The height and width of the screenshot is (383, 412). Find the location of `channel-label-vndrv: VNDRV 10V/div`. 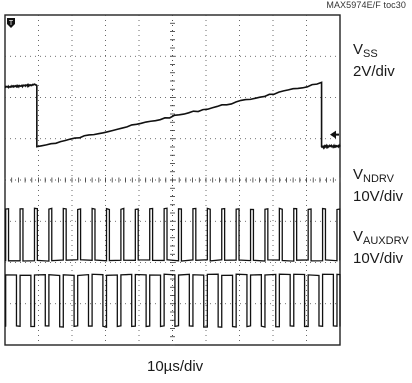

channel-label-vndrv: VNDRV 10V/div is located at coordinates (378, 186).